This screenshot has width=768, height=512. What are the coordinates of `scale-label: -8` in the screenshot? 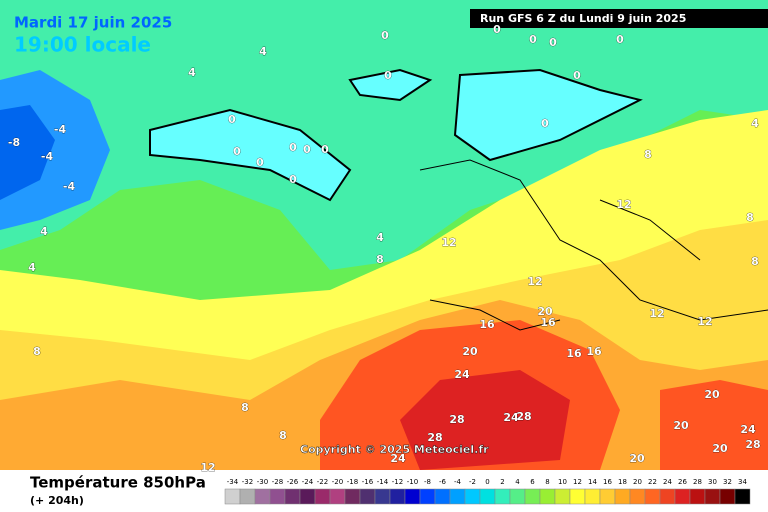 It's located at (427, 482).